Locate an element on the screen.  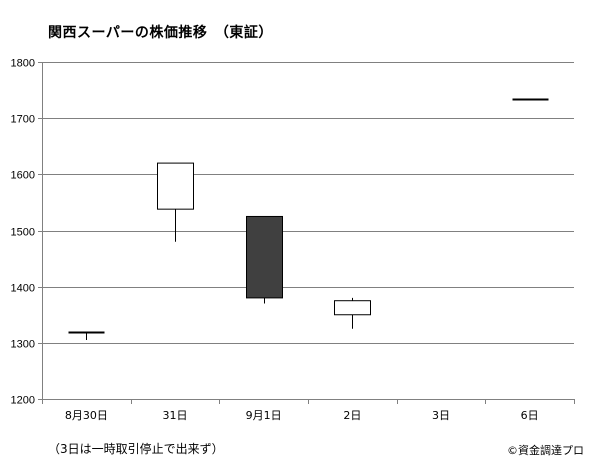
x-tick-label-4: 3日 is located at coordinates (441, 415).